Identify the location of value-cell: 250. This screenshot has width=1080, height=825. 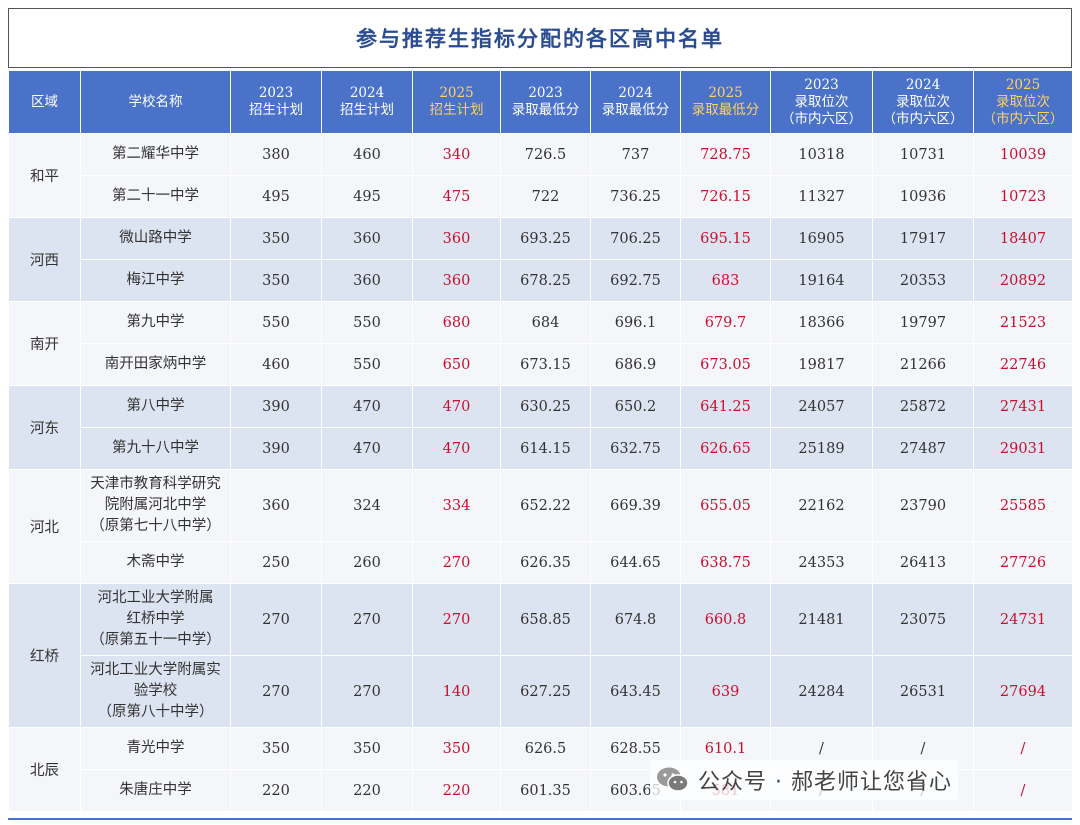
(276, 562).